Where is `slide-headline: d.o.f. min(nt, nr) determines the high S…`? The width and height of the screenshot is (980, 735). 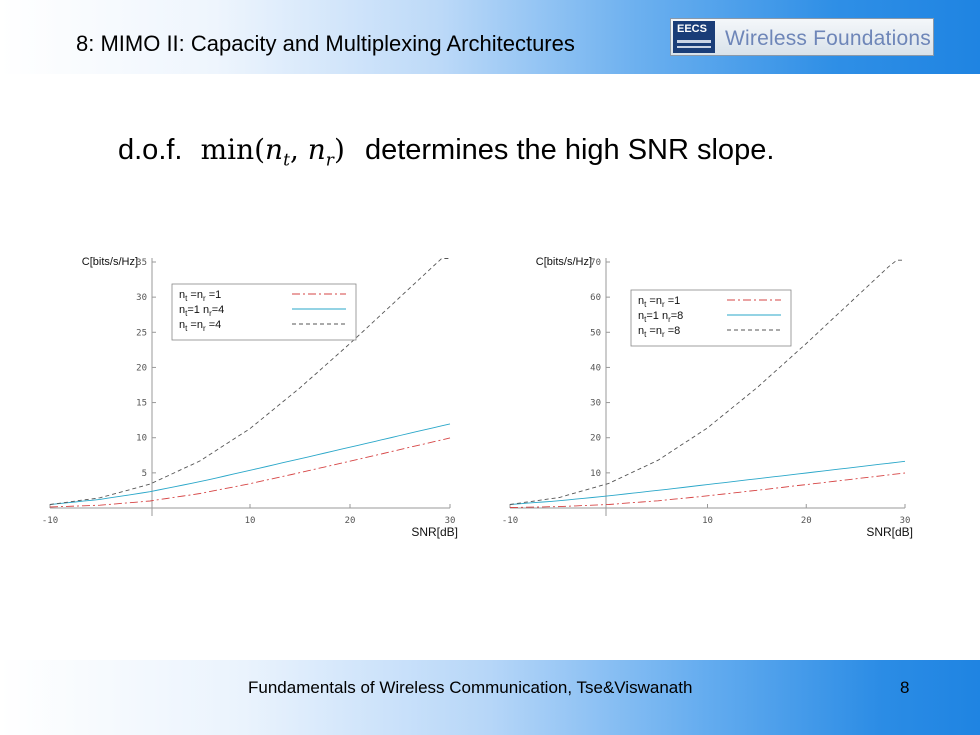
slide-headline: d.o.f. min(nt, nr) determines the high S… is located at coordinates (446, 152).